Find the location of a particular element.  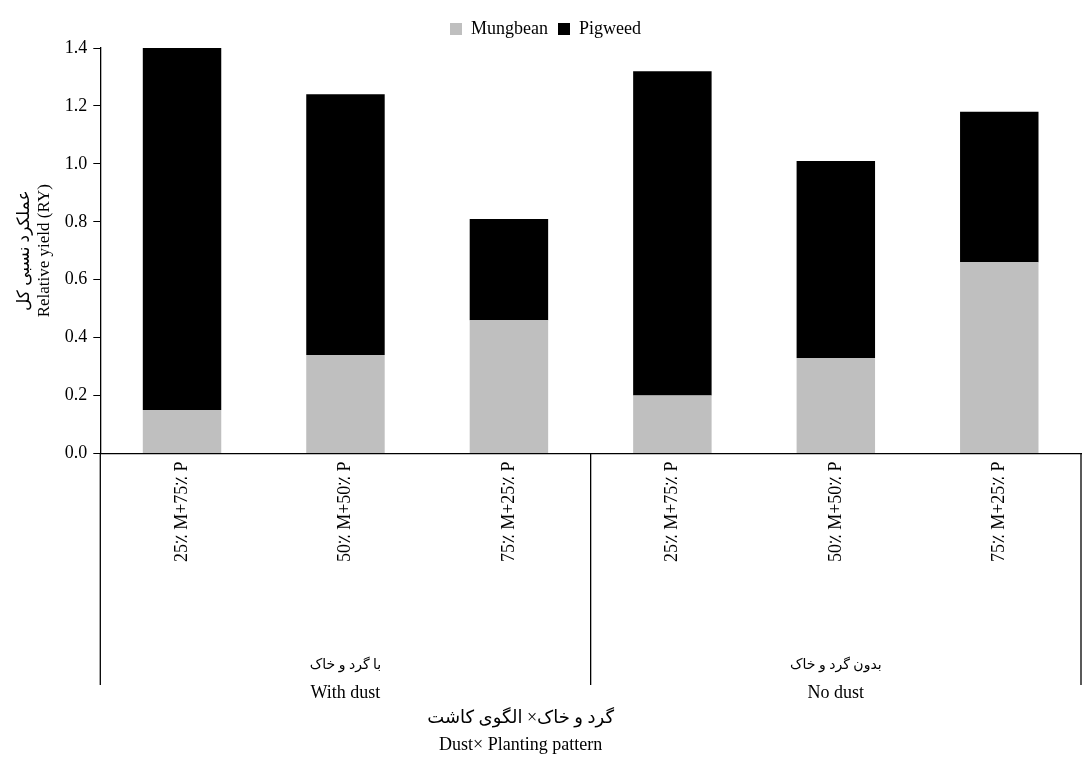

y-tick-label: 1.4 is located at coordinates (76, 46).